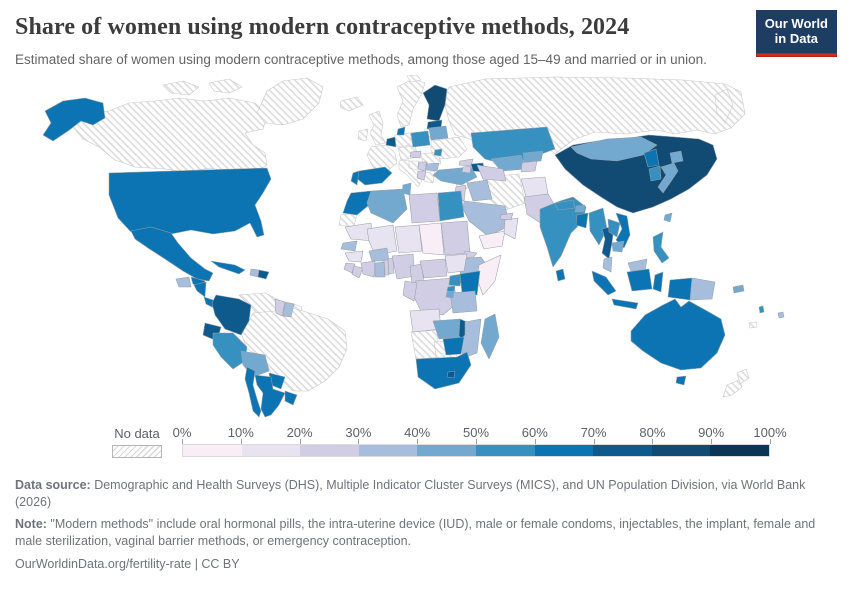 Image resolution: width=850 pixels, height=600 pixels. I want to click on owid-logo: Our World in Data, so click(796, 33).